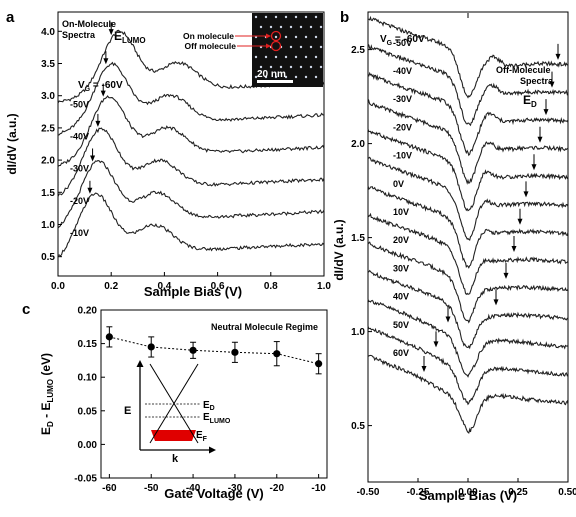 This screenshot has height=517, width=576. What do you see at coordinates (253, 50) in the screenshot?
I see `panel-a-inset: On molecule Off molecule 20 nm` at bounding box center [253, 50].